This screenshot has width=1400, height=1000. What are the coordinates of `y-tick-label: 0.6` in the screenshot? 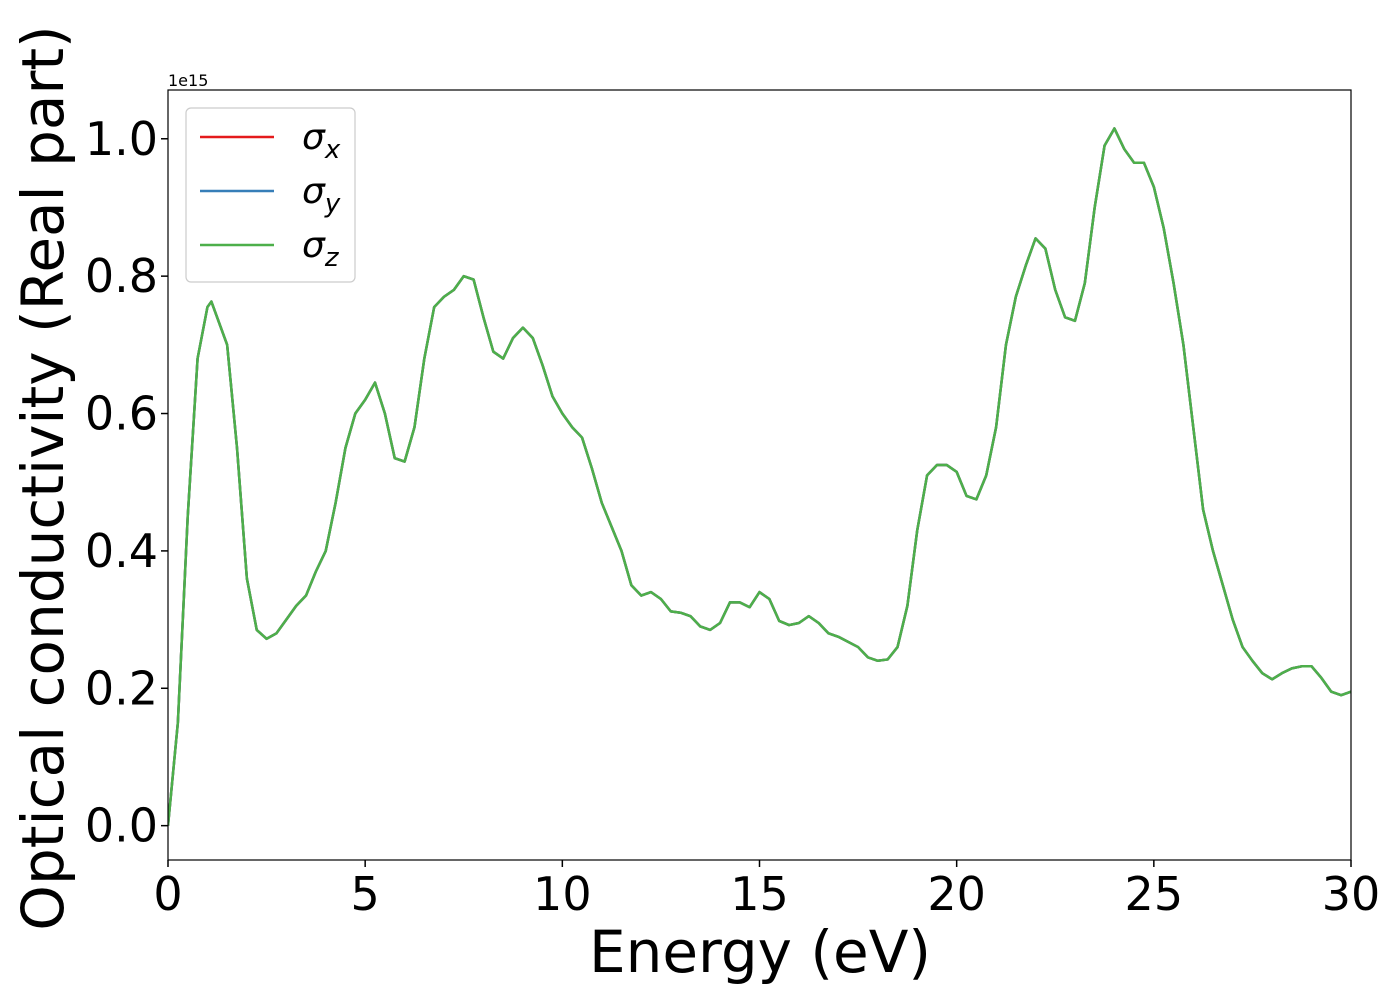 It's located at (121, 414).